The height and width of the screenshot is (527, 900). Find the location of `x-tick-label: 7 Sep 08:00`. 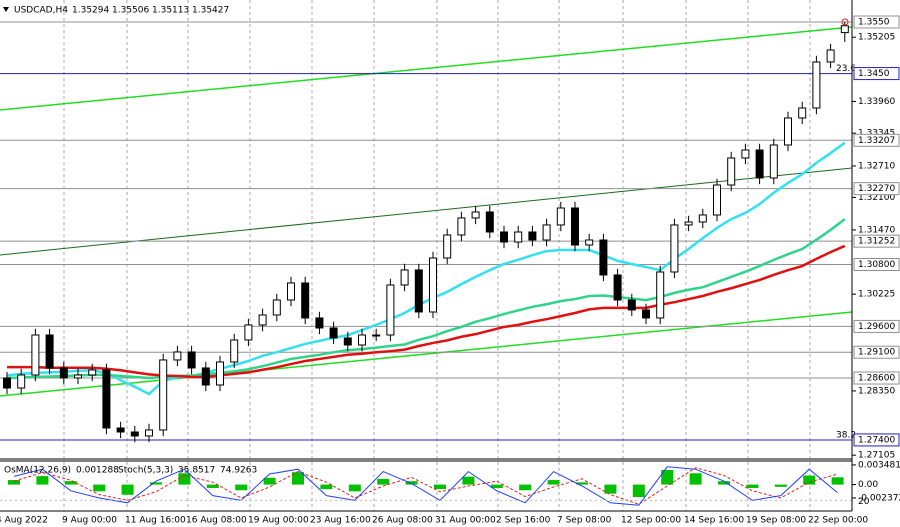

x-tick-label: 7 Sep 08:00 is located at coordinates (584, 521).